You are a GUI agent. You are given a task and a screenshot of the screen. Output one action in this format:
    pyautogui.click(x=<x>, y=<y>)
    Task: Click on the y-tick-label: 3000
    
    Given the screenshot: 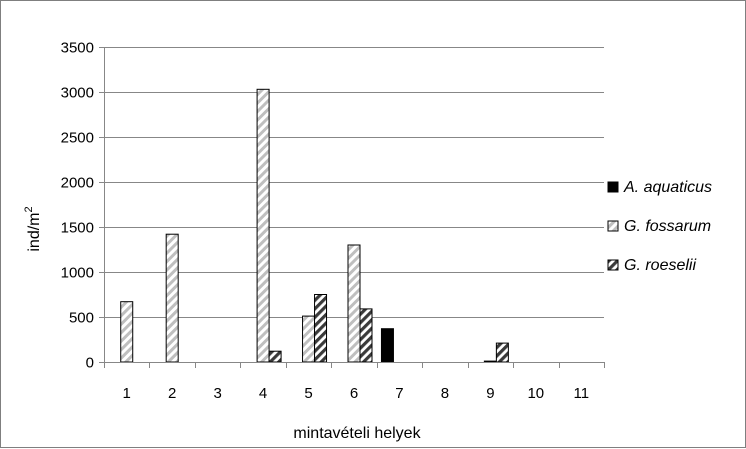 What is the action you would take?
    pyautogui.click(x=77, y=93)
    